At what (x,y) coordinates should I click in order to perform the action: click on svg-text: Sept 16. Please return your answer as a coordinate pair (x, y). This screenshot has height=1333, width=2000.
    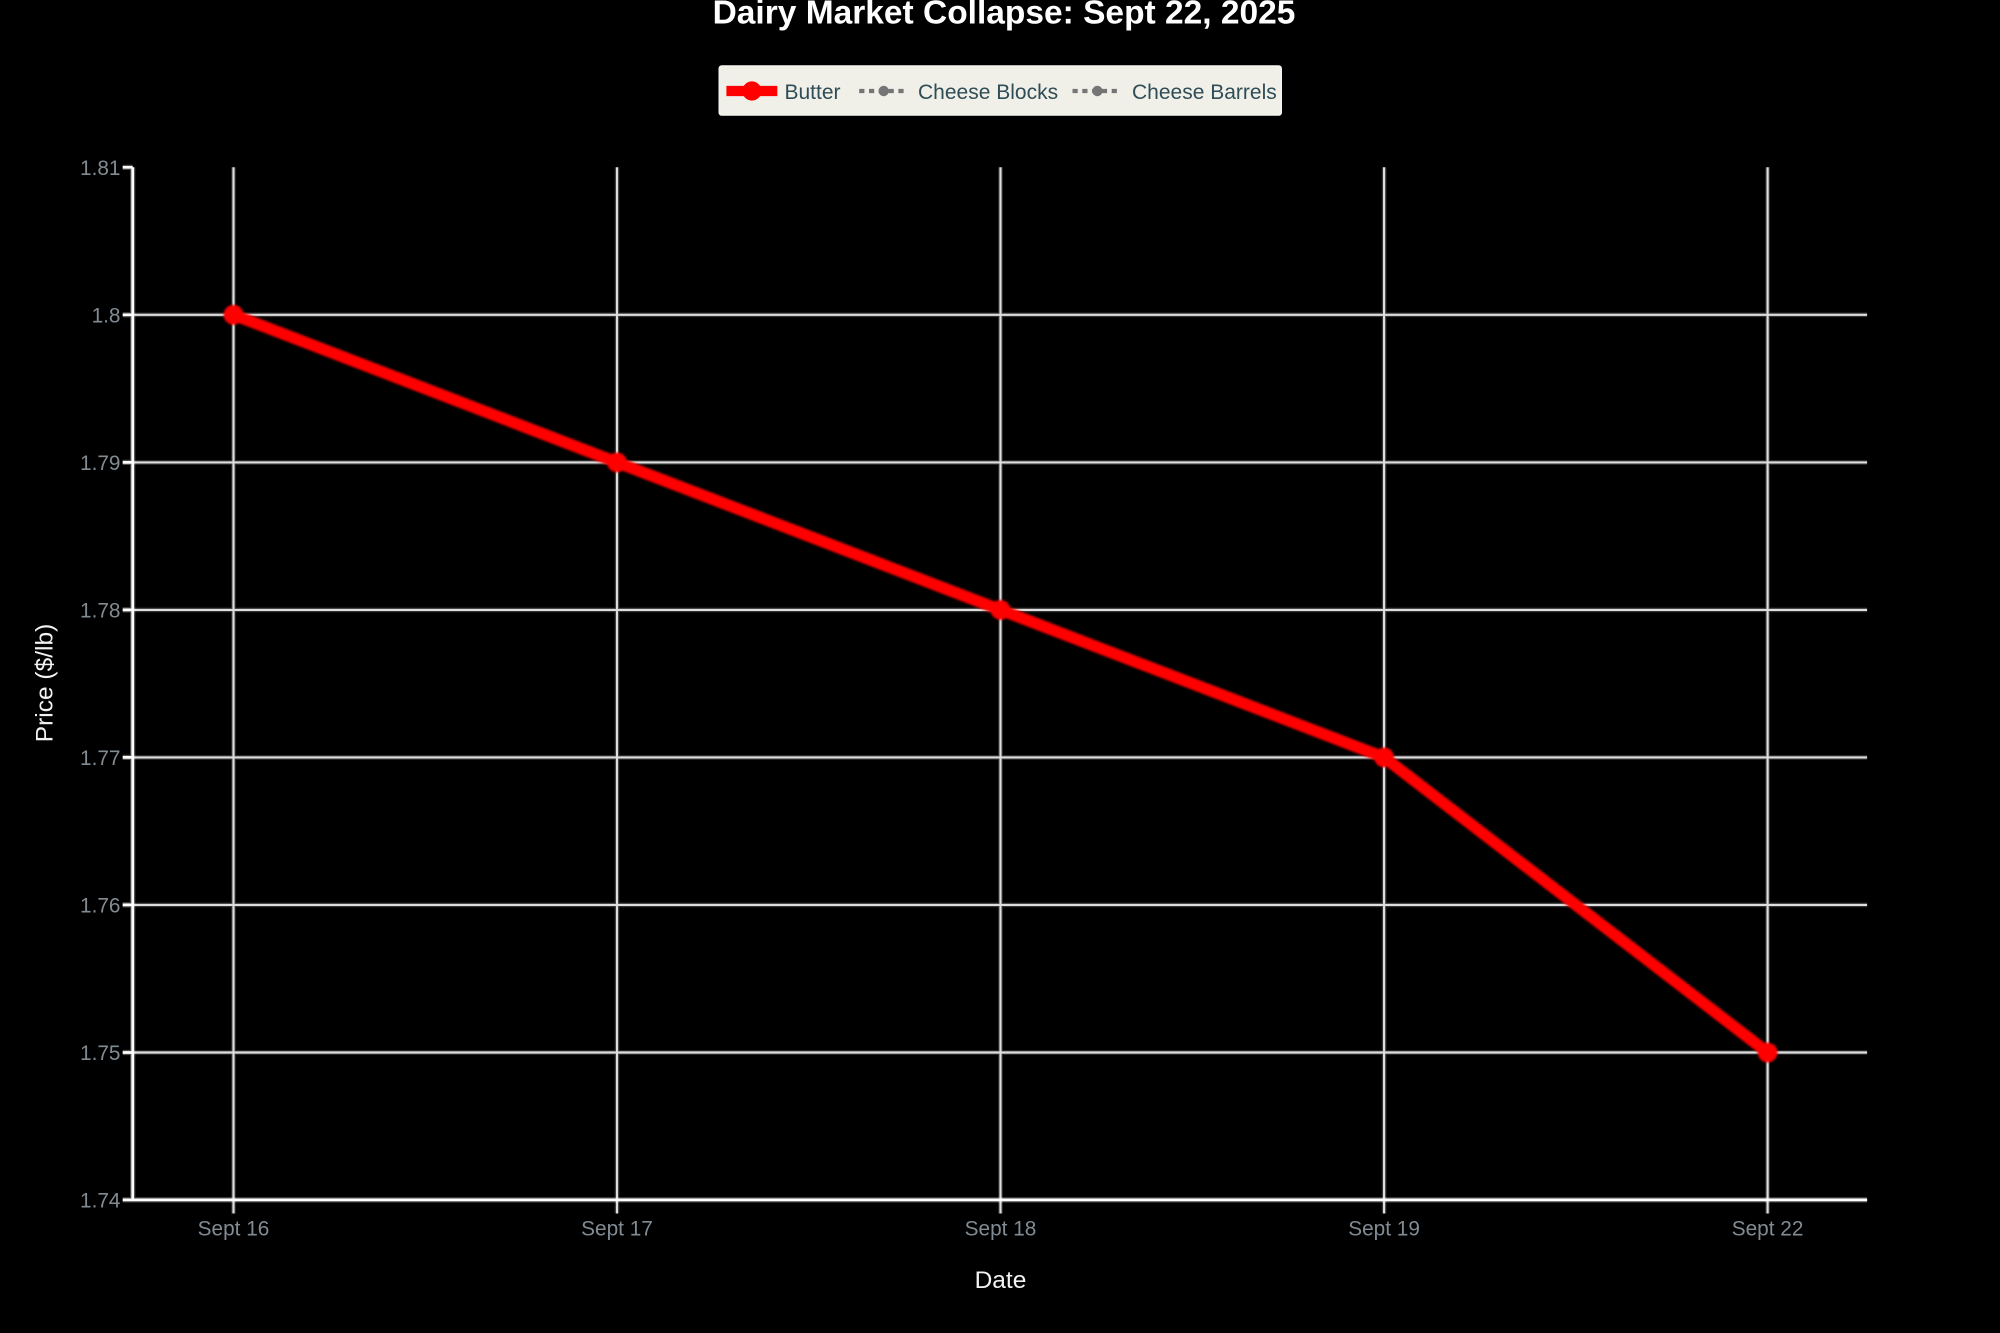
    Looking at the image, I should click on (234, 1228).